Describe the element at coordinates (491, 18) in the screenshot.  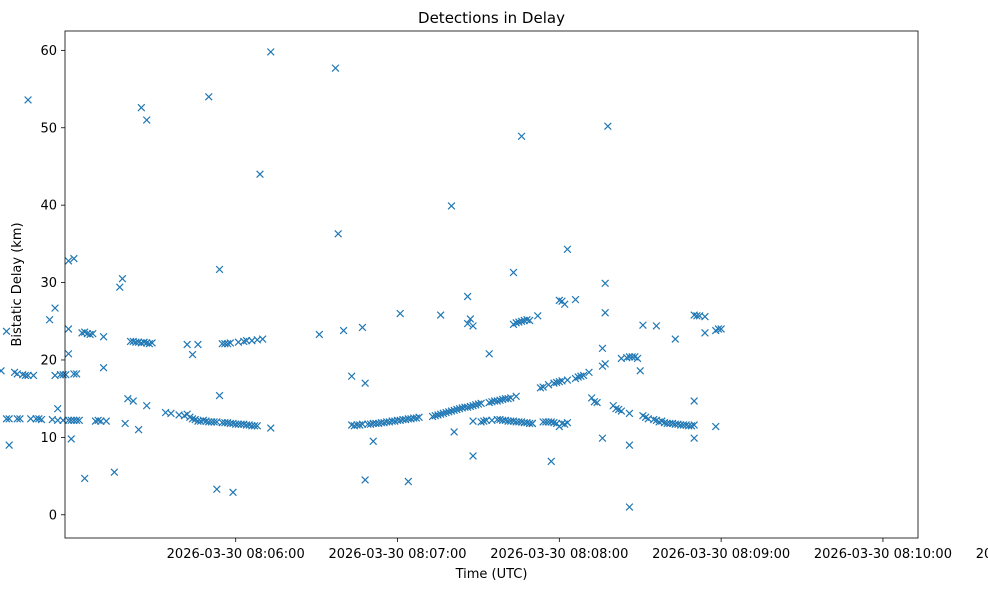
I see `chart-title: Detections in Delay` at that location.